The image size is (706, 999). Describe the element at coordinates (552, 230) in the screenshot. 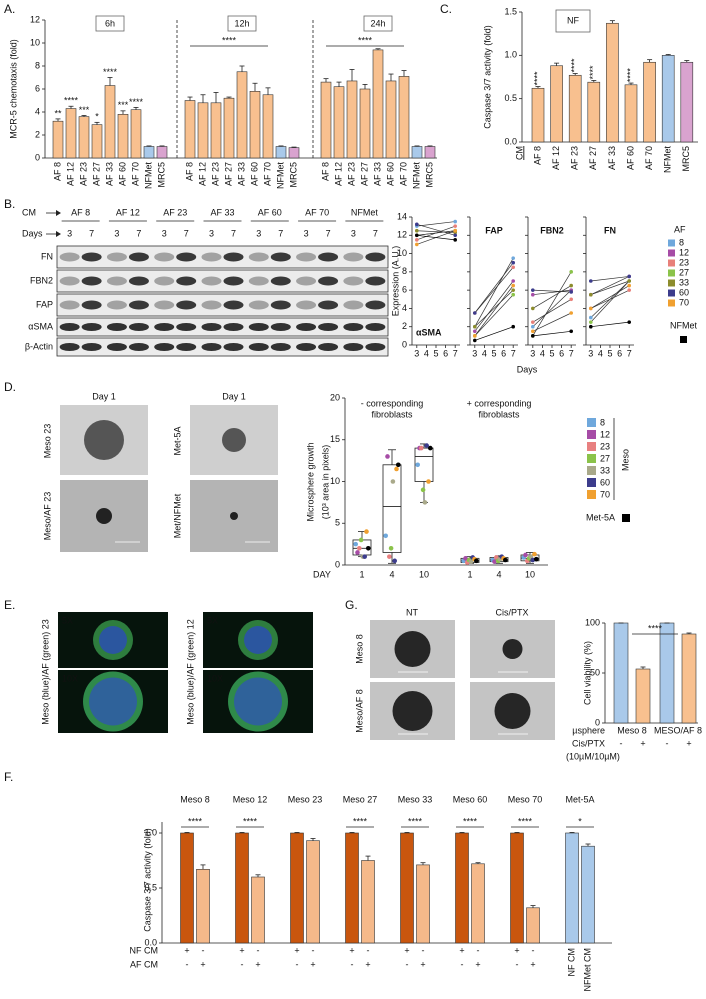

I see `panel-title: FBN2` at that location.